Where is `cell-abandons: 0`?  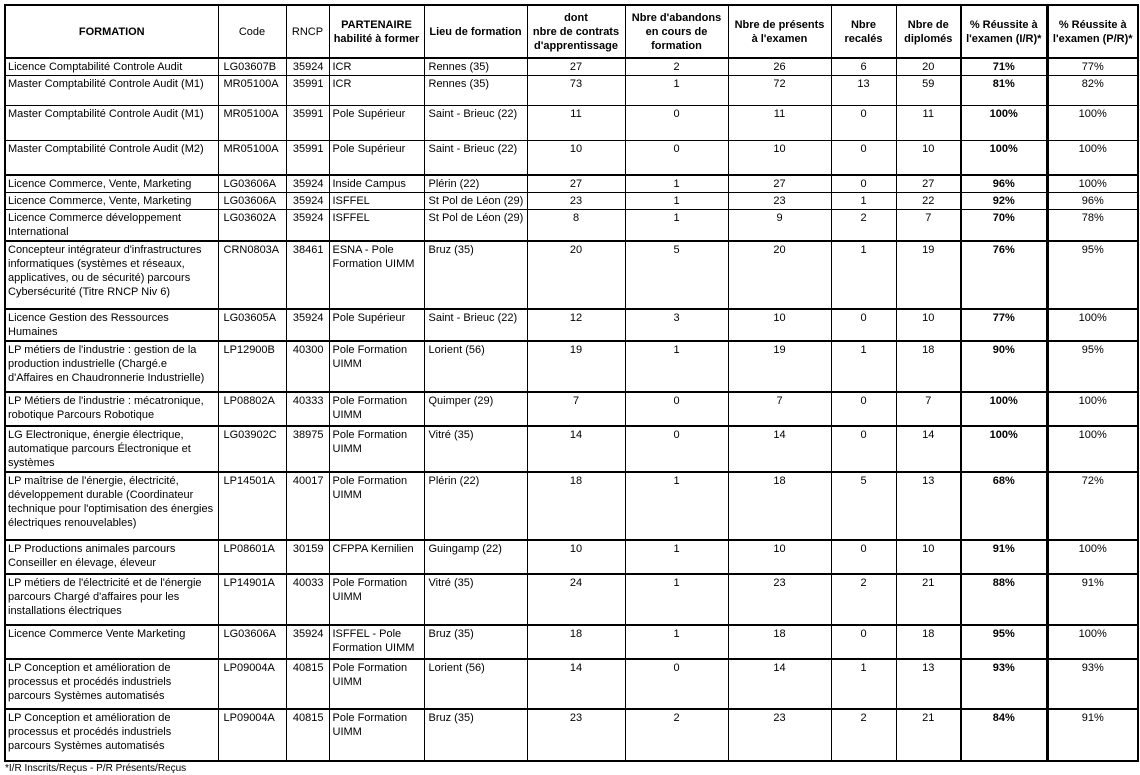 cell-abandons: 0 is located at coordinates (676, 448).